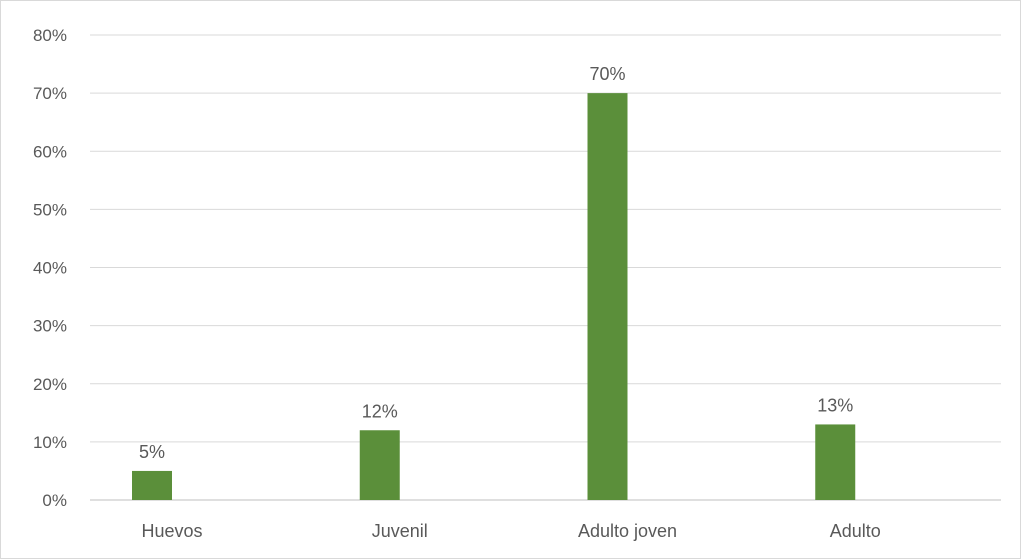  What do you see at coordinates (171, 531) in the screenshot?
I see `x-category-label: Huevos` at bounding box center [171, 531].